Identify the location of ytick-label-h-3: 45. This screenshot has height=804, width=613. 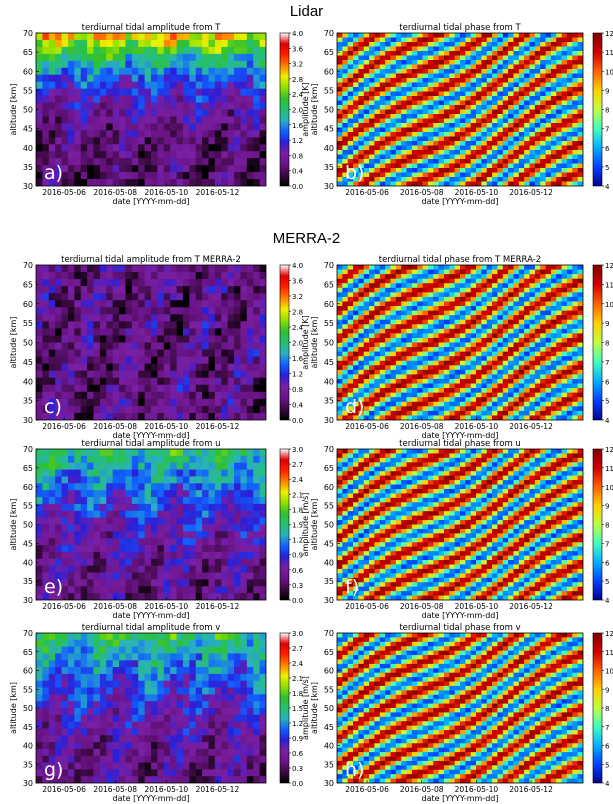
(329, 727).